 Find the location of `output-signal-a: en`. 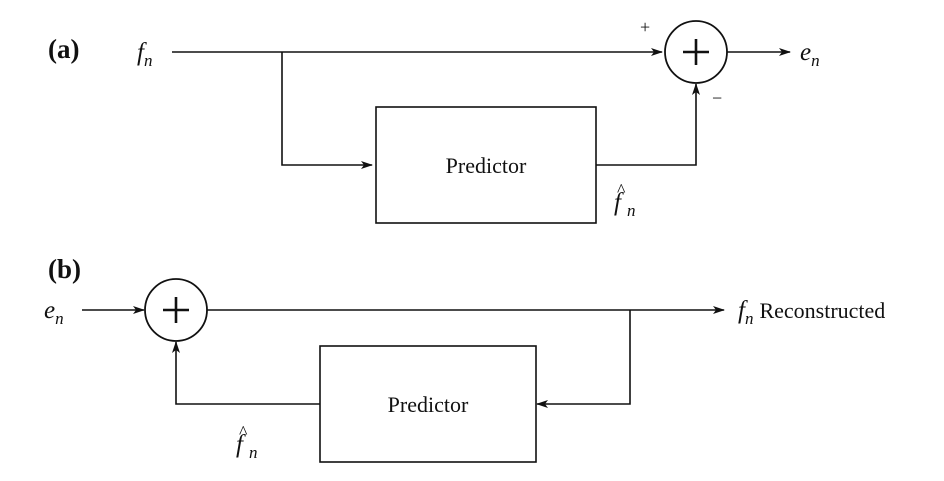

output-signal-a: en is located at coordinates (810, 54).